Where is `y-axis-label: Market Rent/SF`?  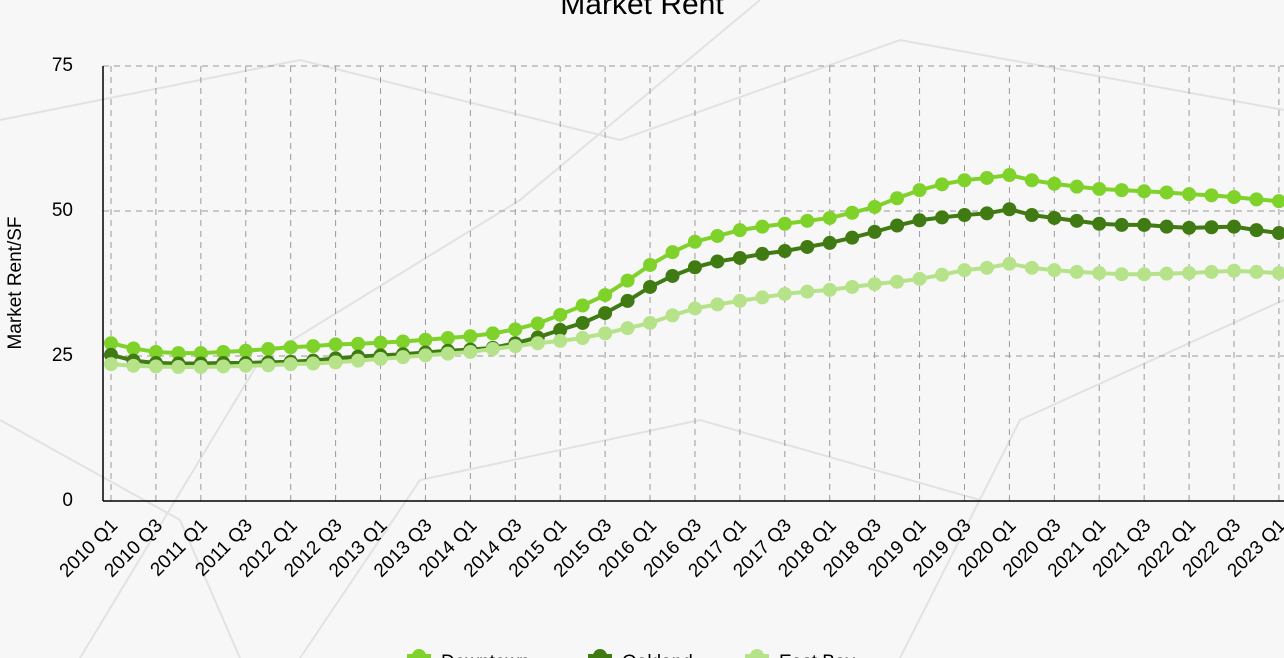 y-axis-label: Market Rent/SF is located at coordinates (15, 282).